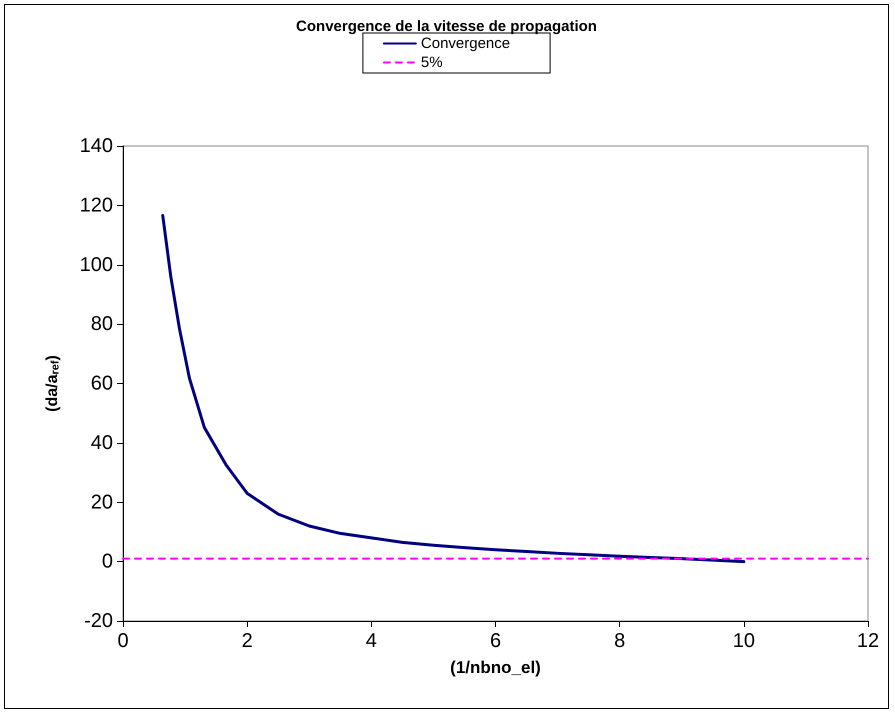 This screenshot has height=715, width=895. What do you see at coordinates (101, 443) in the screenshot?
I see `y-tick-label: 40` at bounding box center [101, 443].